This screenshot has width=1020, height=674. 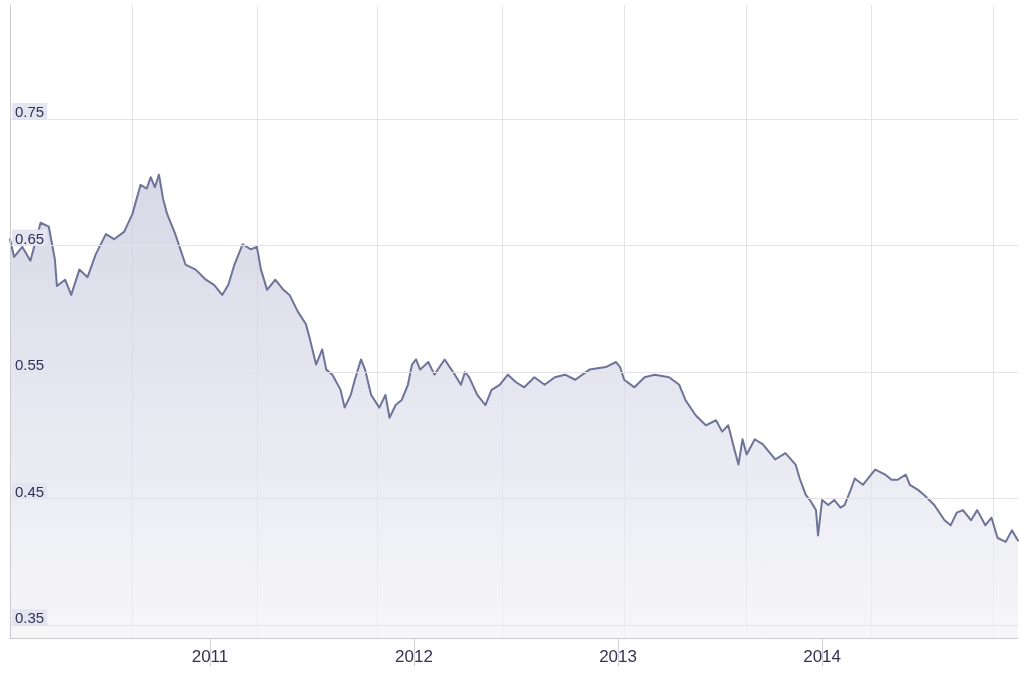 I want to click on x-tick-label: 2013, so click(x=618, y=656).